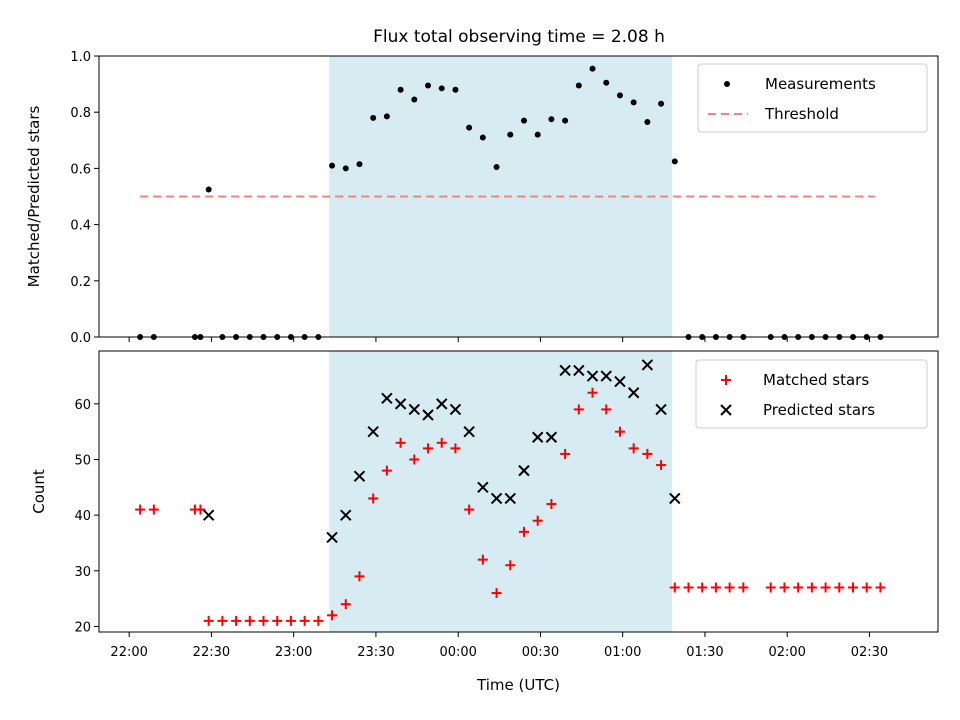  Describe the element at coordinates (82, 516) in the screenshot. I see `y-tick-label: 40` at that location.